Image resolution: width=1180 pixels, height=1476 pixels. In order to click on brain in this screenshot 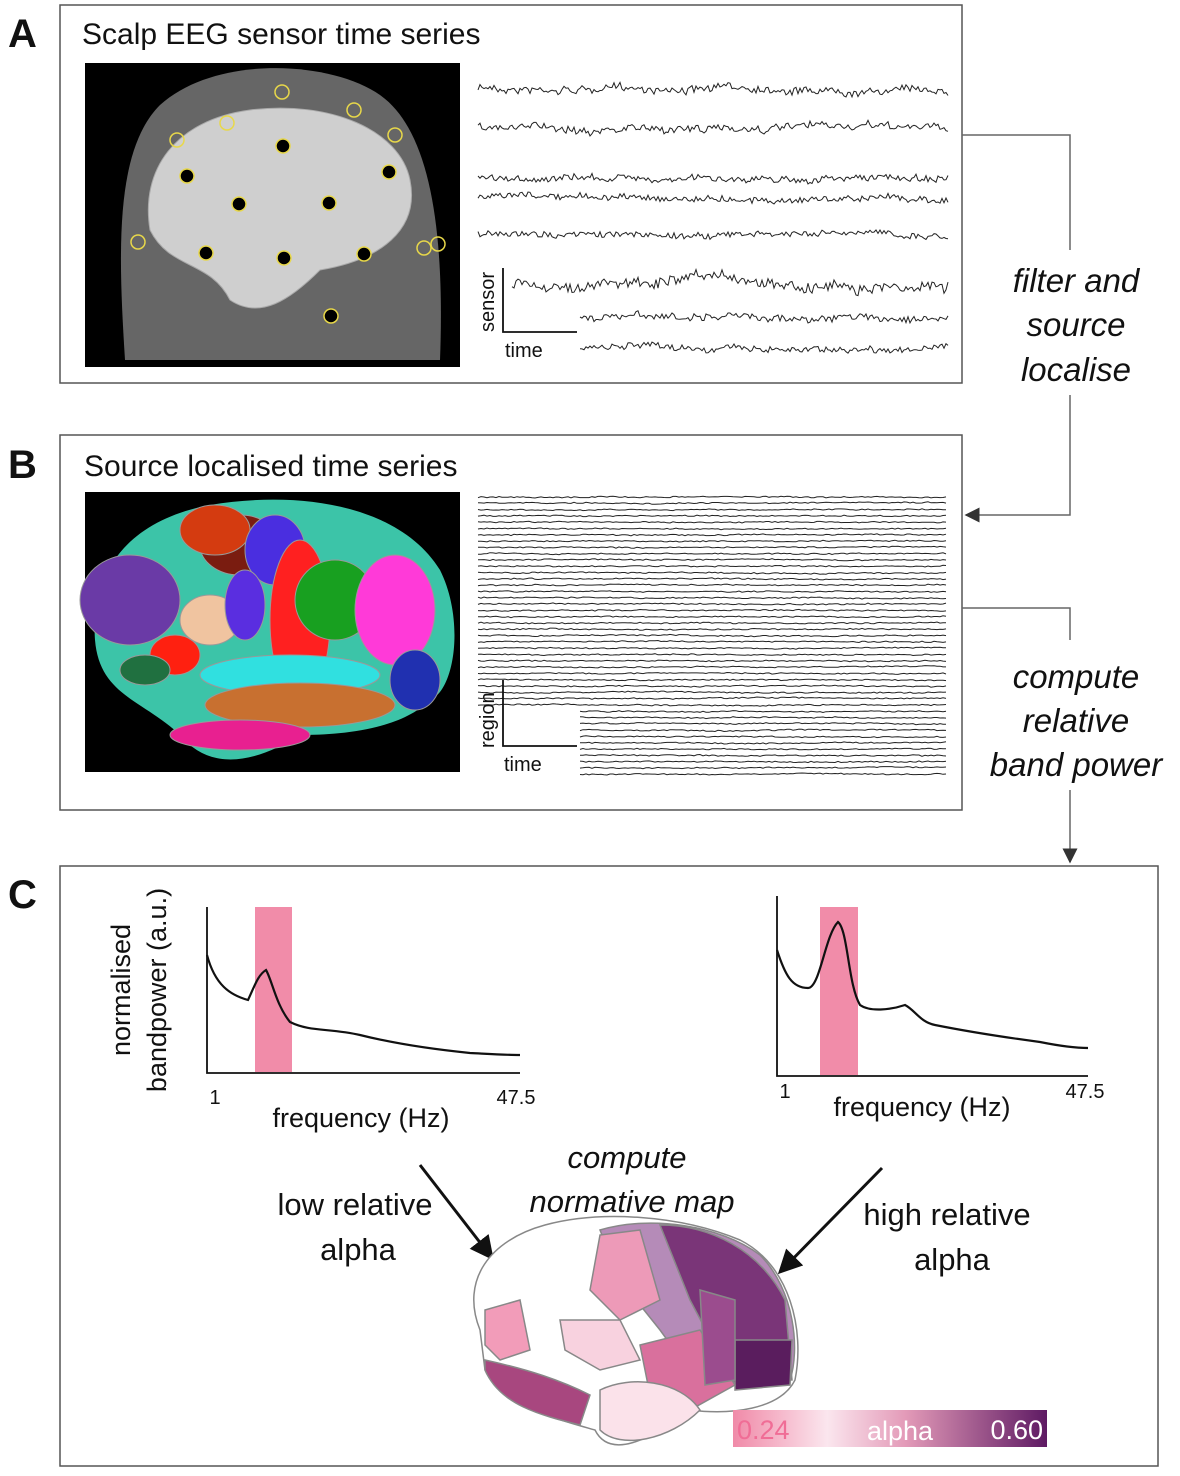, I will do `click(279, 208)`.